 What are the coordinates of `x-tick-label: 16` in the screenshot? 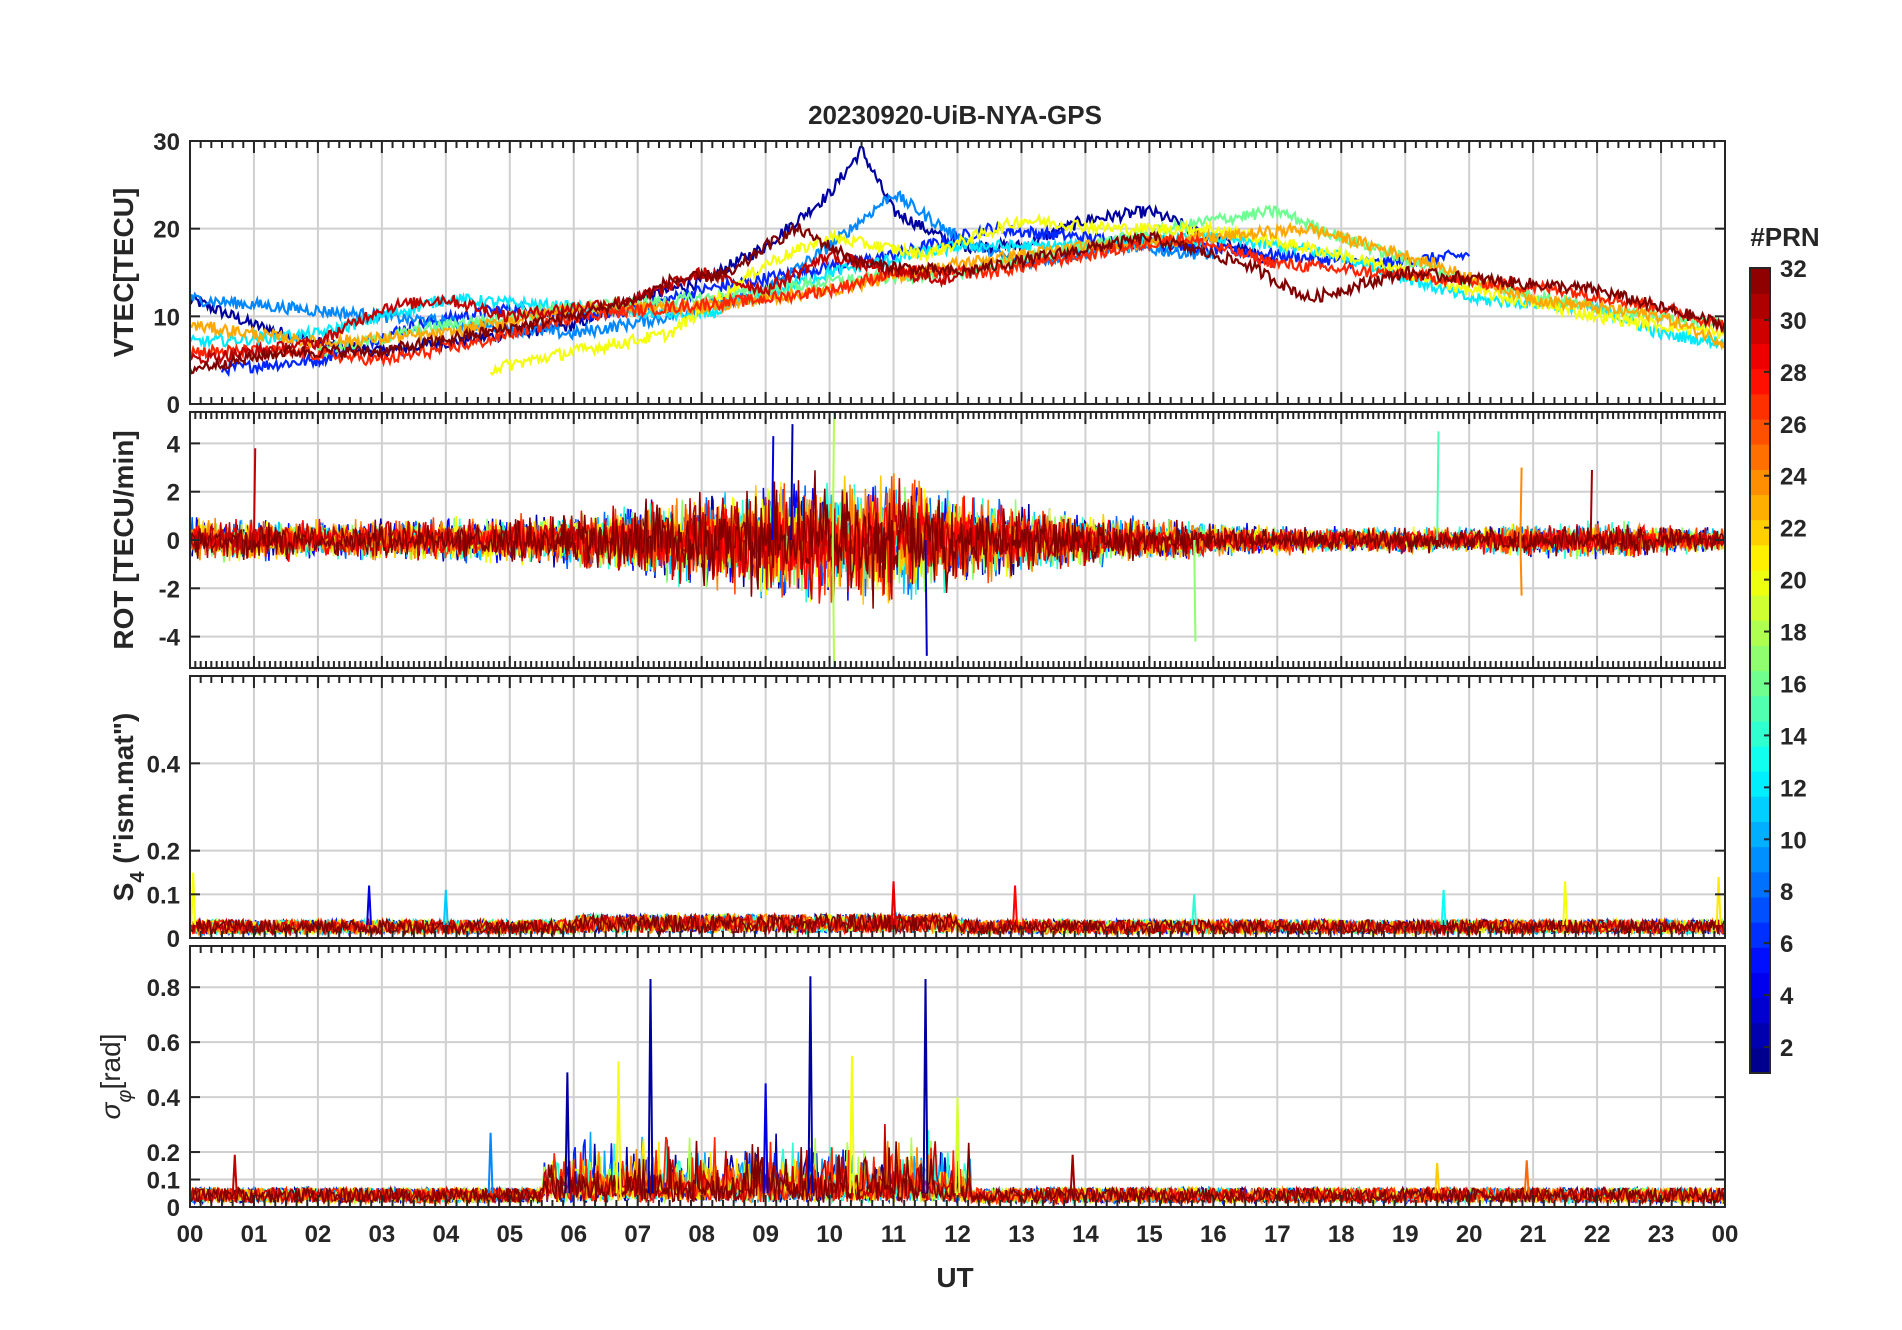 It's located at (1213, 1234).